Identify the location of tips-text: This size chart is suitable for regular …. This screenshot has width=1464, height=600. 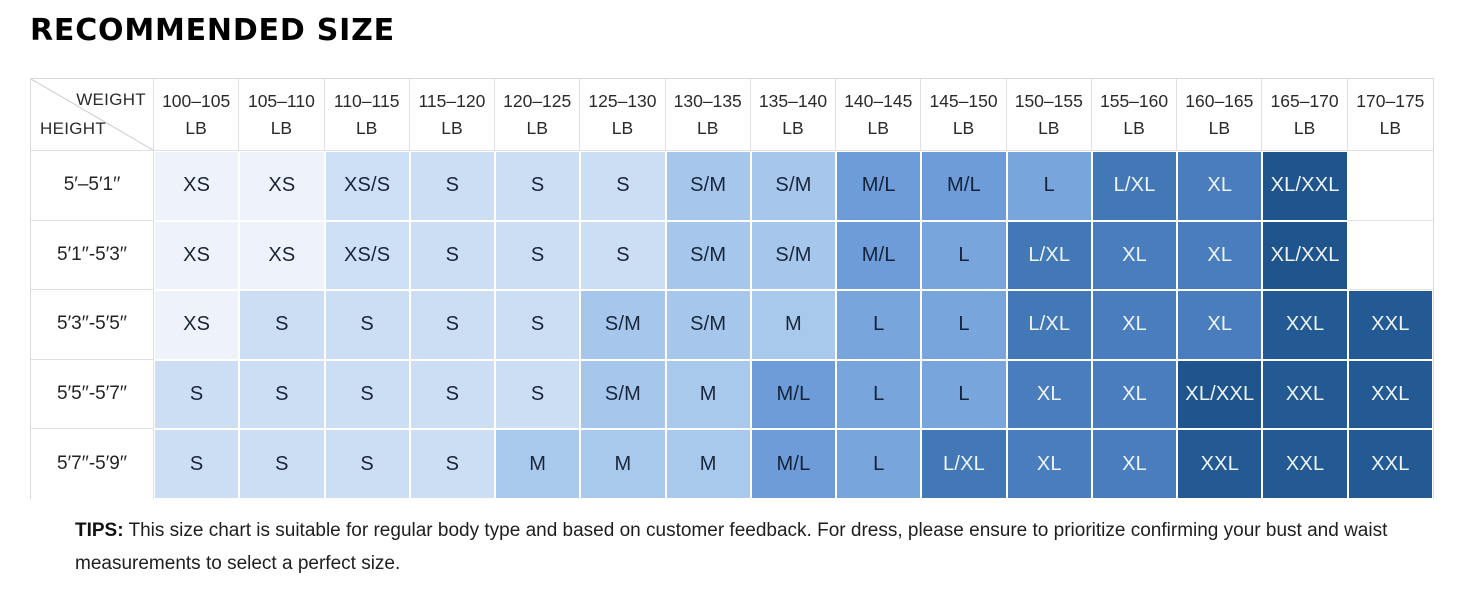
(731, 547).